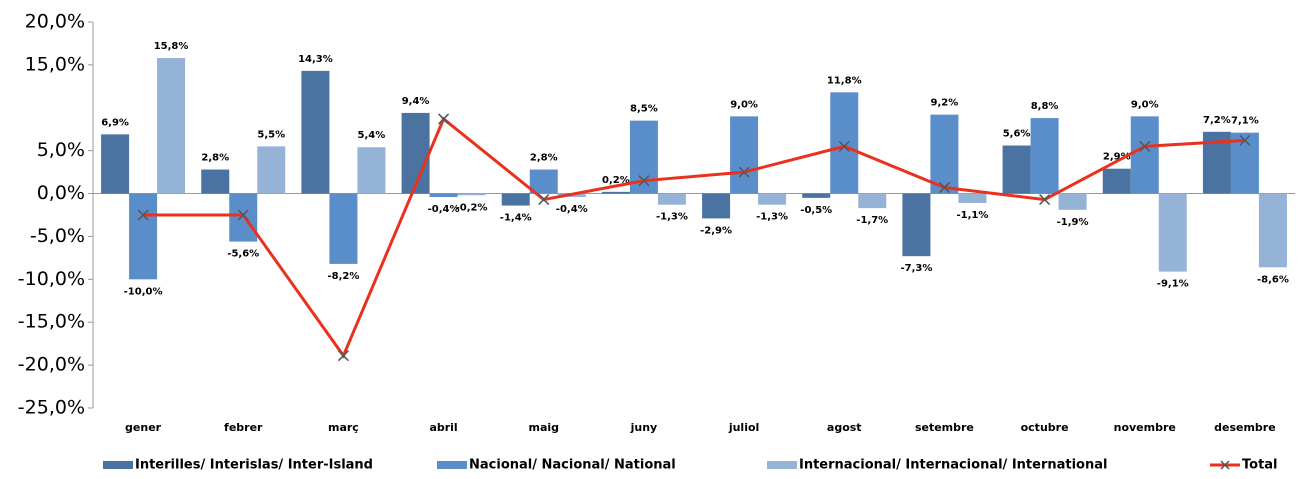  I want to click on value-label: 5,6%, so click(1017, 134).